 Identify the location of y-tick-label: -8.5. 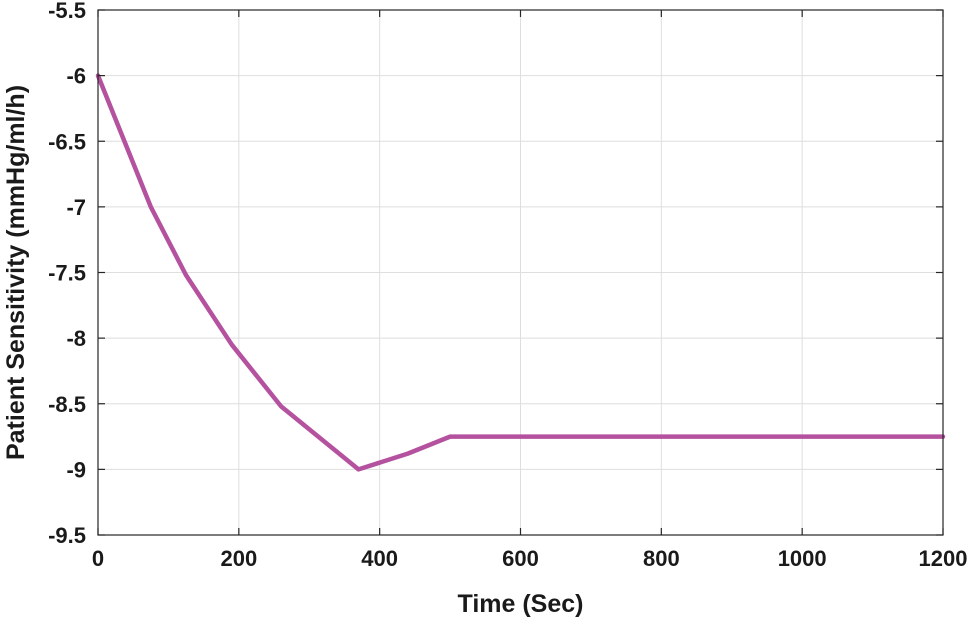
(67, 404).